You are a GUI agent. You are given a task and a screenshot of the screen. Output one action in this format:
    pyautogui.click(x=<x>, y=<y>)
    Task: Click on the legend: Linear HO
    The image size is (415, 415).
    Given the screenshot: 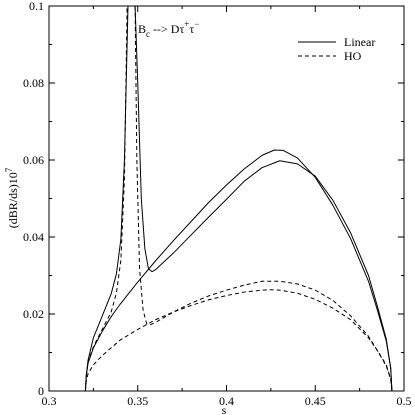 What is the action you would take?
    pyautogui.click(x=336, y=49)
    